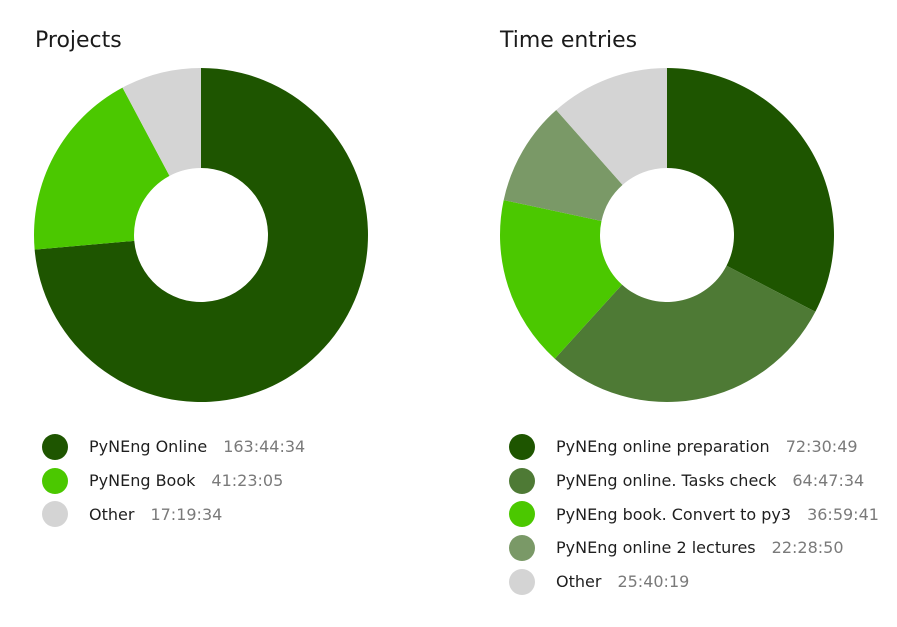  I want to click on legend-label: PyNEng online preparation, so click(663, 447).